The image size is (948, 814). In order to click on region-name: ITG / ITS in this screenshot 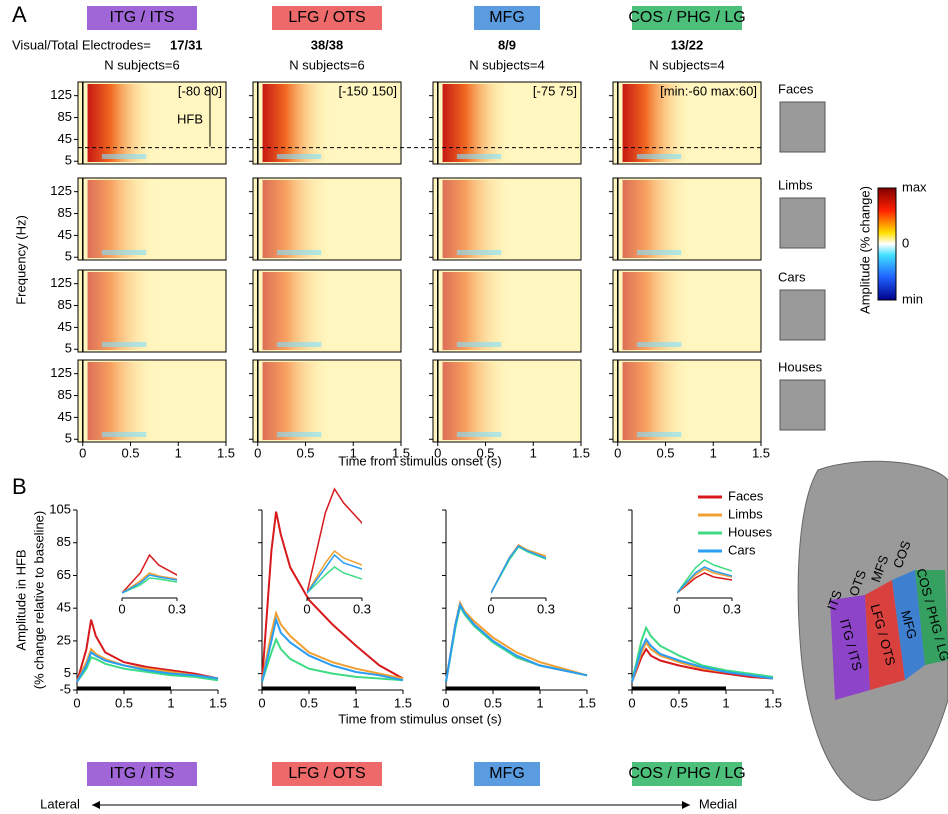, I will do `click(142, 17)`.